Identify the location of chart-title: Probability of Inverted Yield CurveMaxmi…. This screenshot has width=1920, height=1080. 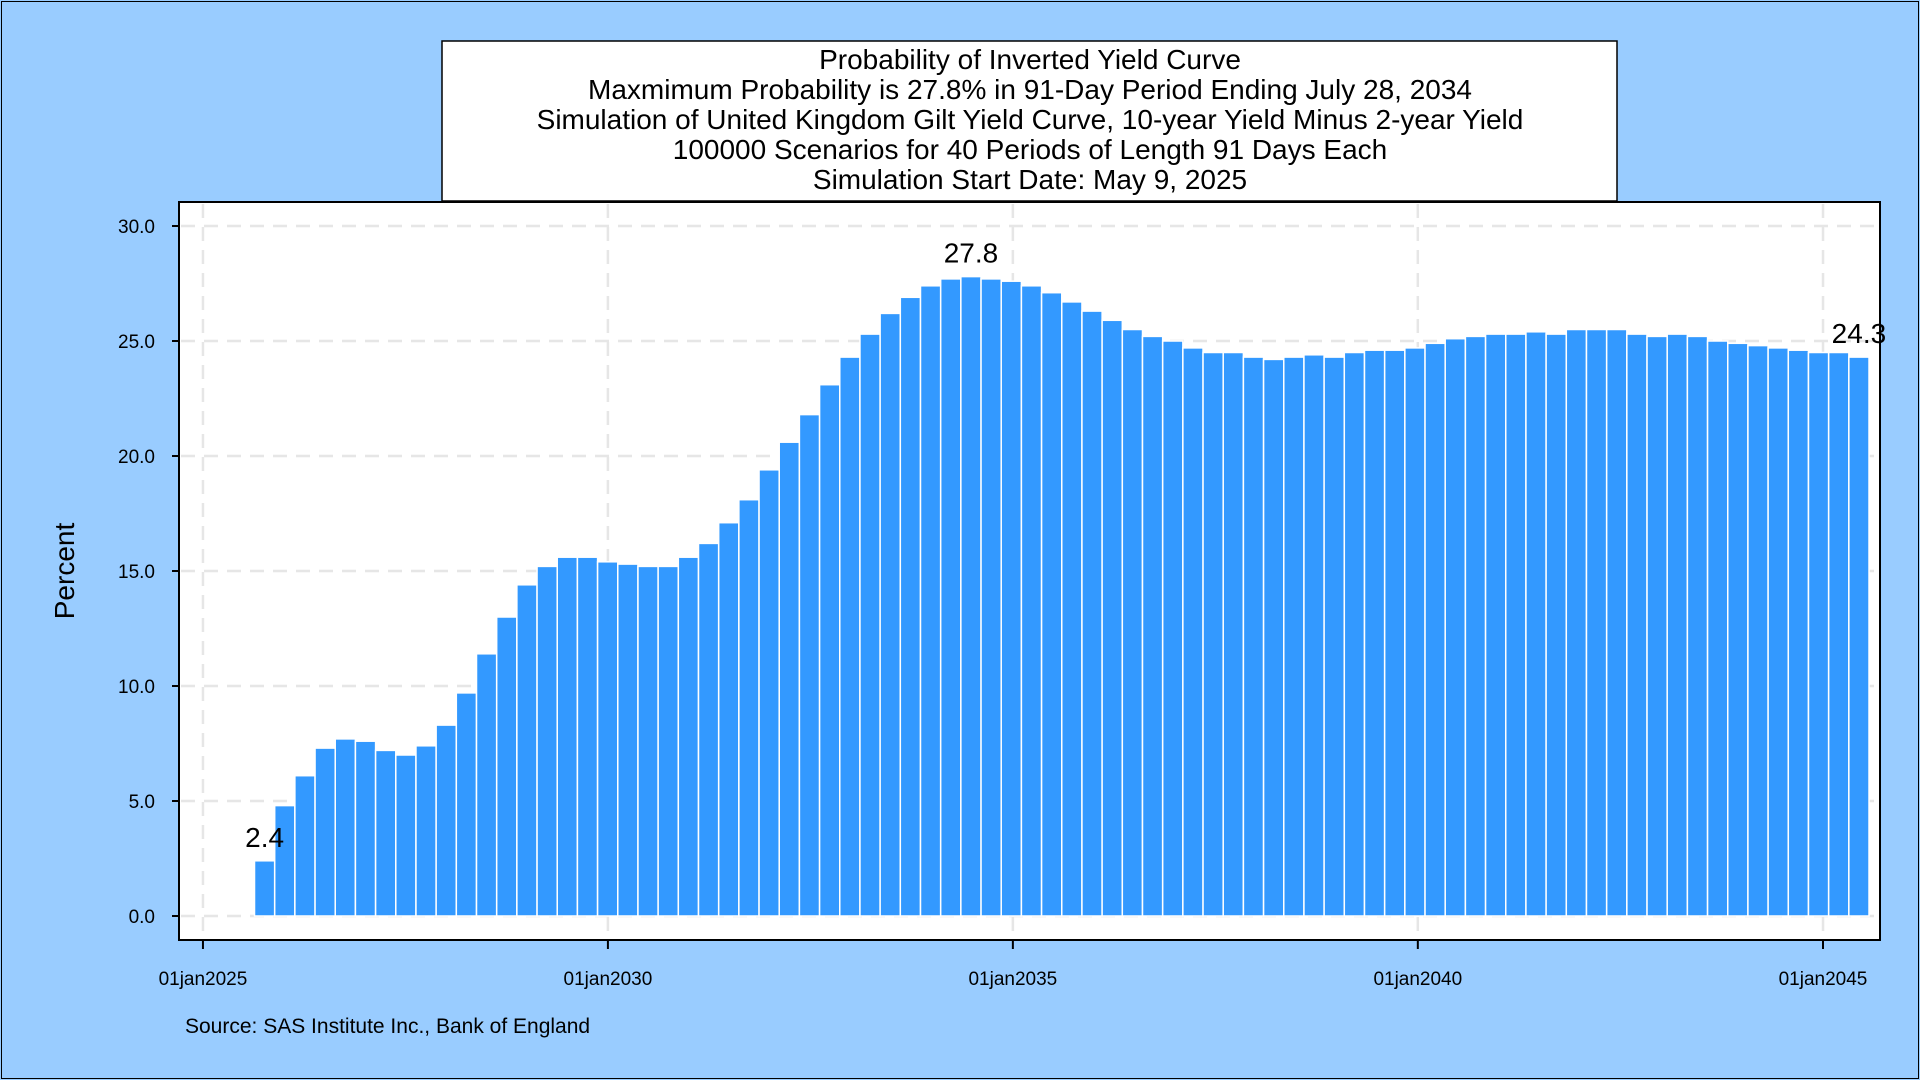
(1030, 119).